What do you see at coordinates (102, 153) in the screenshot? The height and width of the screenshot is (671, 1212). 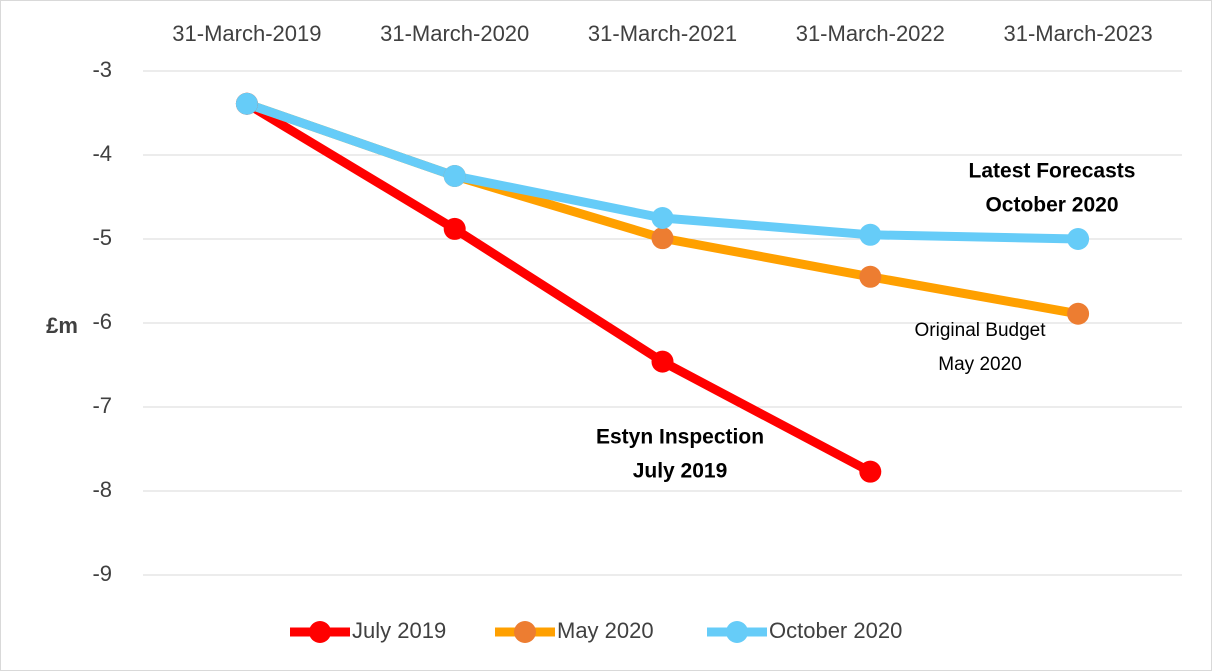 I see `y-tick-label: -4` at bounding box center [102, 153].